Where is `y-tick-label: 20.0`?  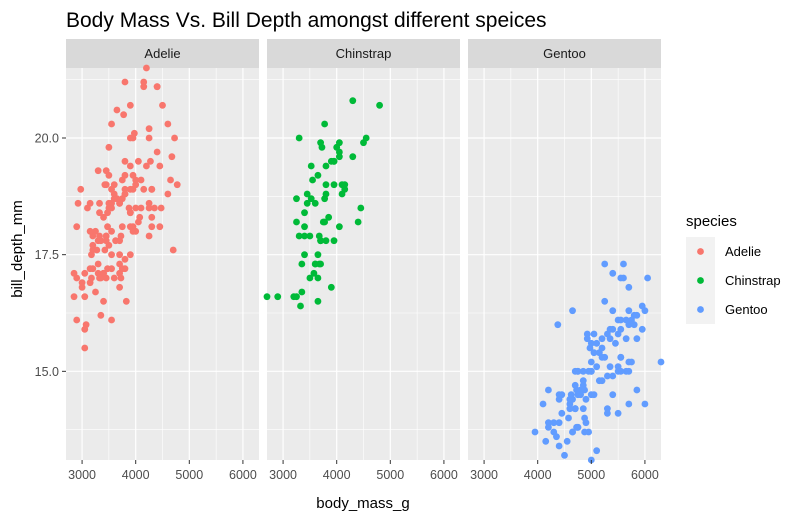
y-tick-label: 20.0 is located at coordinates (47, 139).